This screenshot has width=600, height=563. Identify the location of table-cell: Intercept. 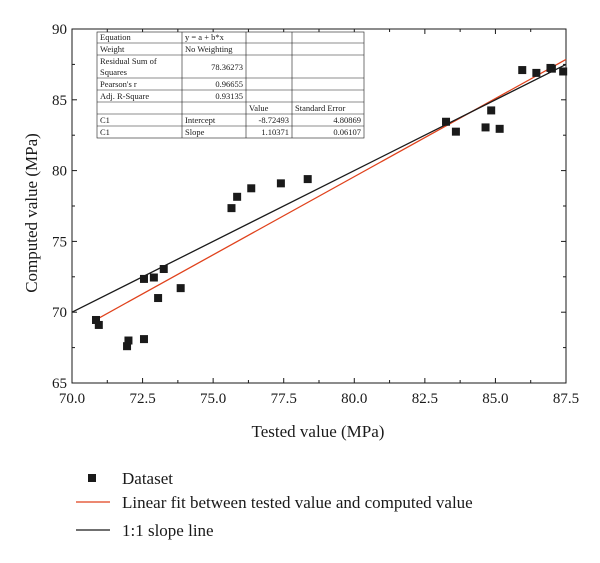
(200, 120).